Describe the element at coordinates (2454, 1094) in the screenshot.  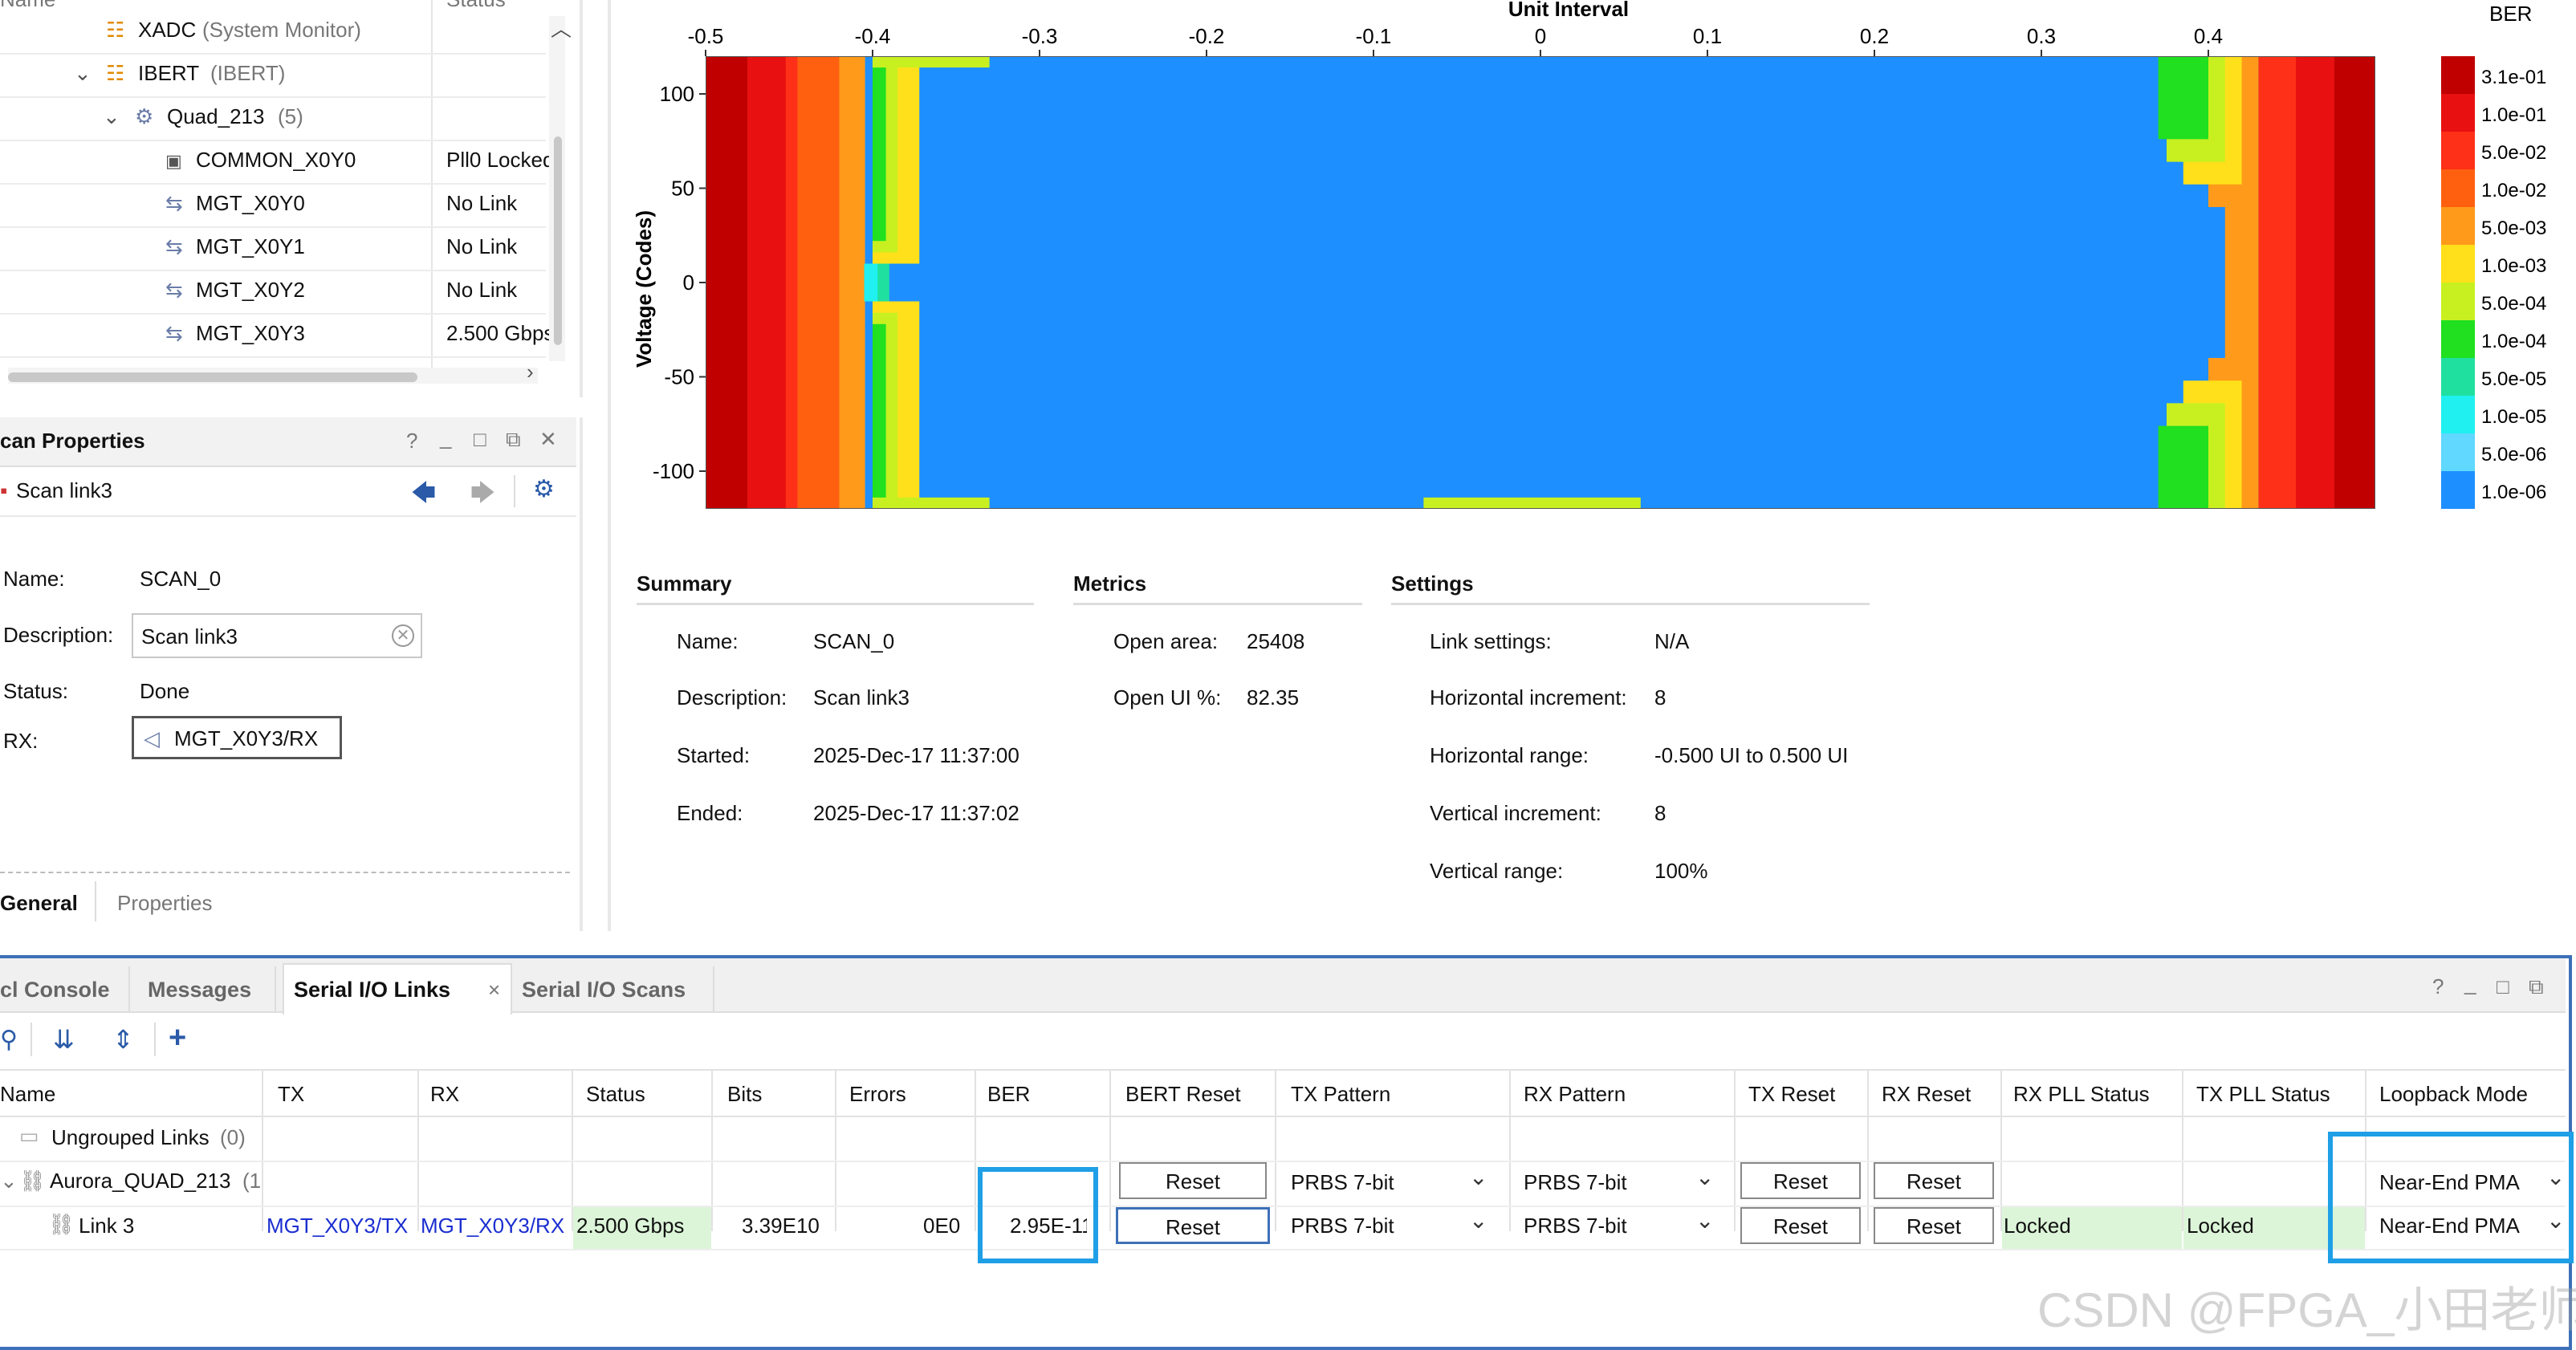
I see `col-loopback-mode: Loopback Mode` at that location.